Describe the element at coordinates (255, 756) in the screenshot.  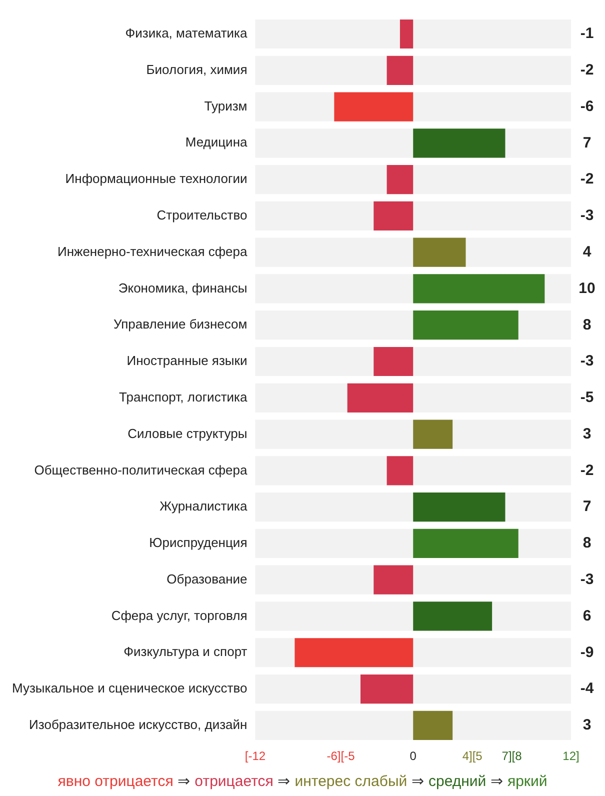
I see `x-tick-label: [-12` at that location.